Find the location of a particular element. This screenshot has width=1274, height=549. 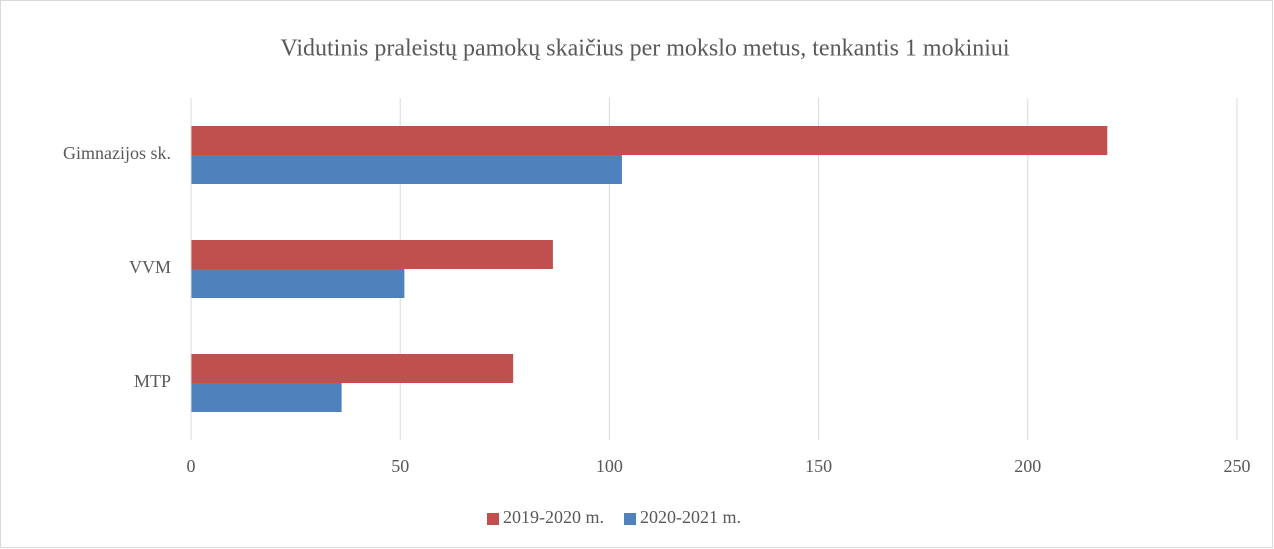

legend-label: 2019-2020 m. is located at coordinates (553, 517).